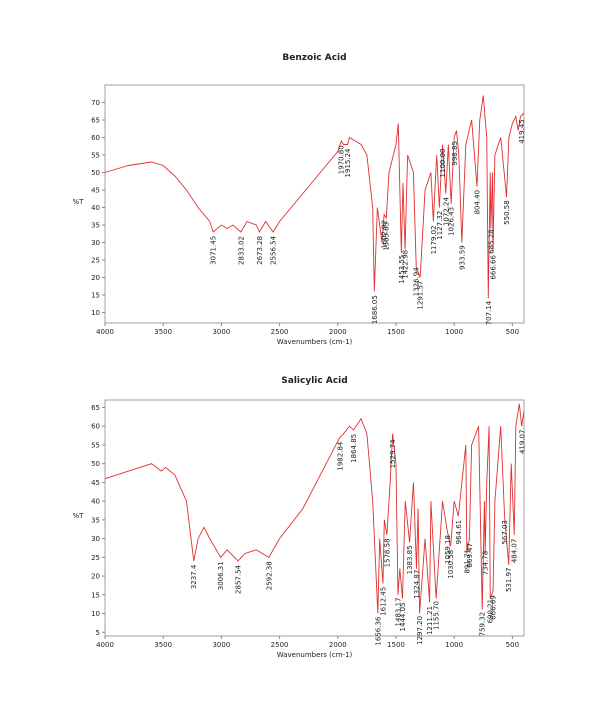  What do you see at coordinates (260, 250) in the screenshot?
I see `peak-label: 2673.28` at bounding box center [260, 250].